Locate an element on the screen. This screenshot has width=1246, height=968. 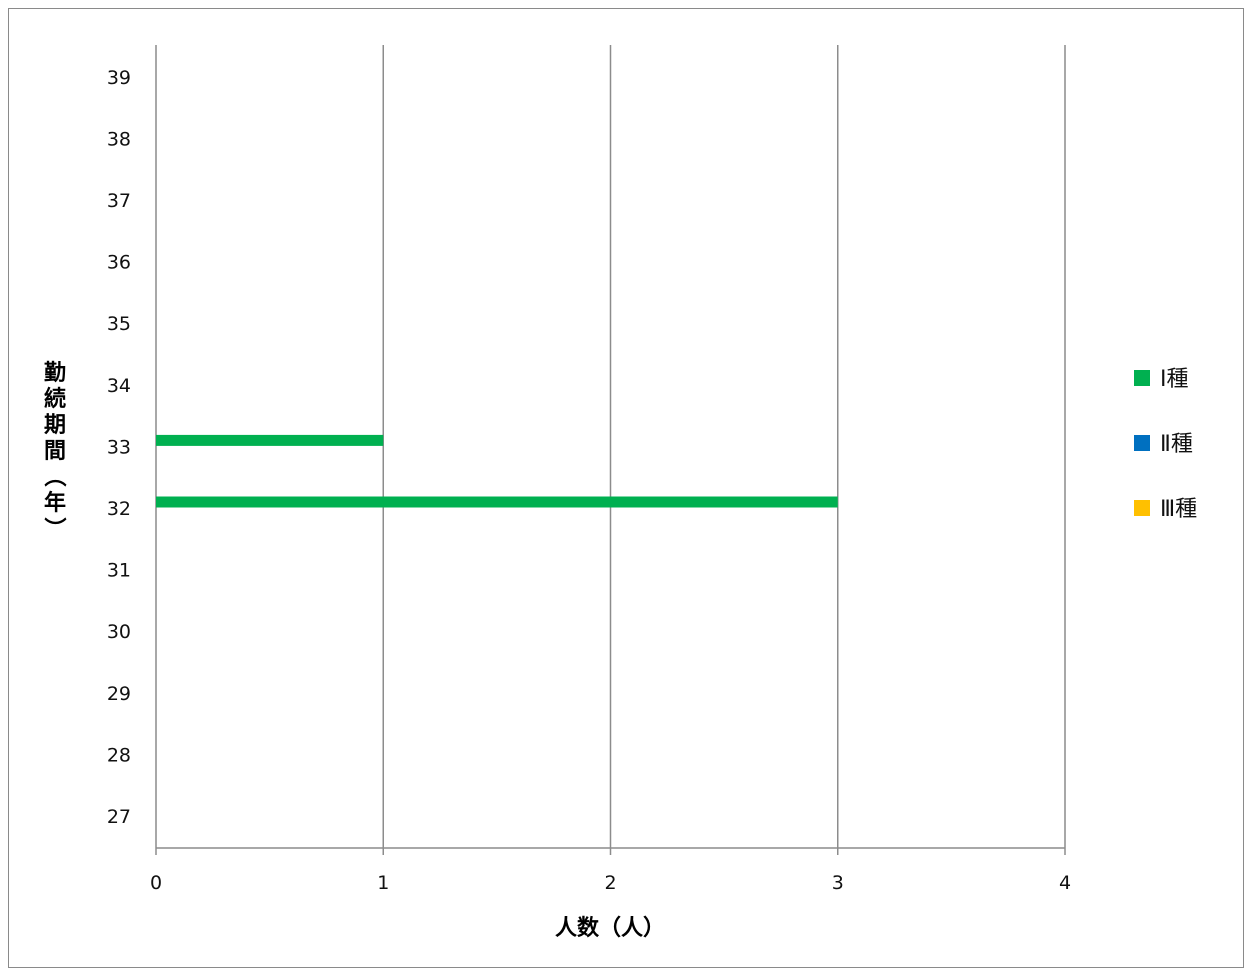
y-tick-label: 36 is located at coordinates (119, 263).